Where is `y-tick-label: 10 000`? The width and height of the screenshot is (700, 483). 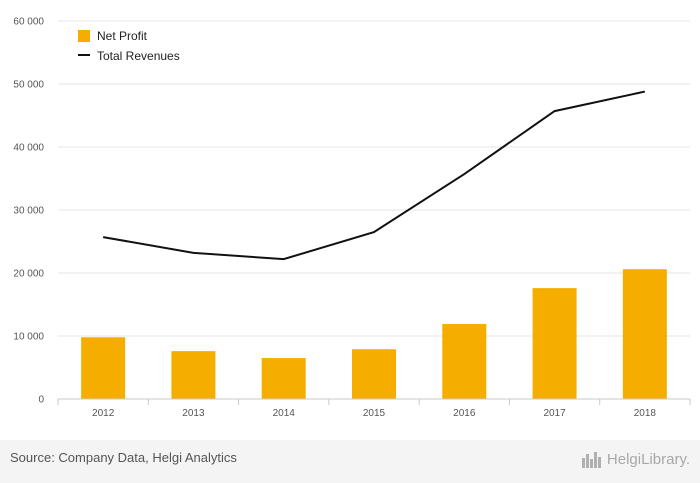
y-tick-label: 10 000 is located at coordinates (28, 337).